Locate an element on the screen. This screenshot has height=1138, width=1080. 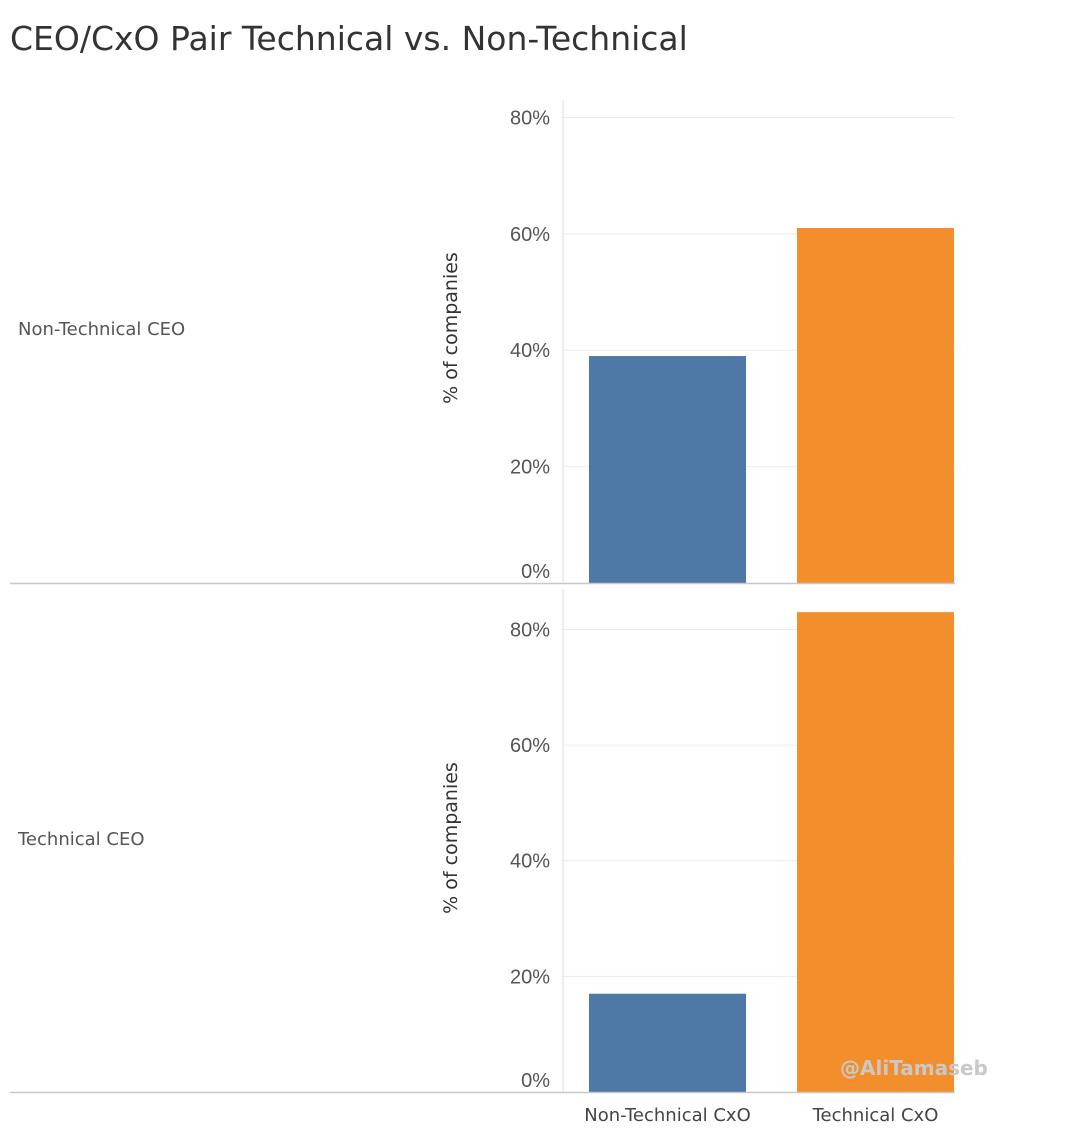
x-category-label: Non-Technical CxO is located at coordinates (667, 1115).